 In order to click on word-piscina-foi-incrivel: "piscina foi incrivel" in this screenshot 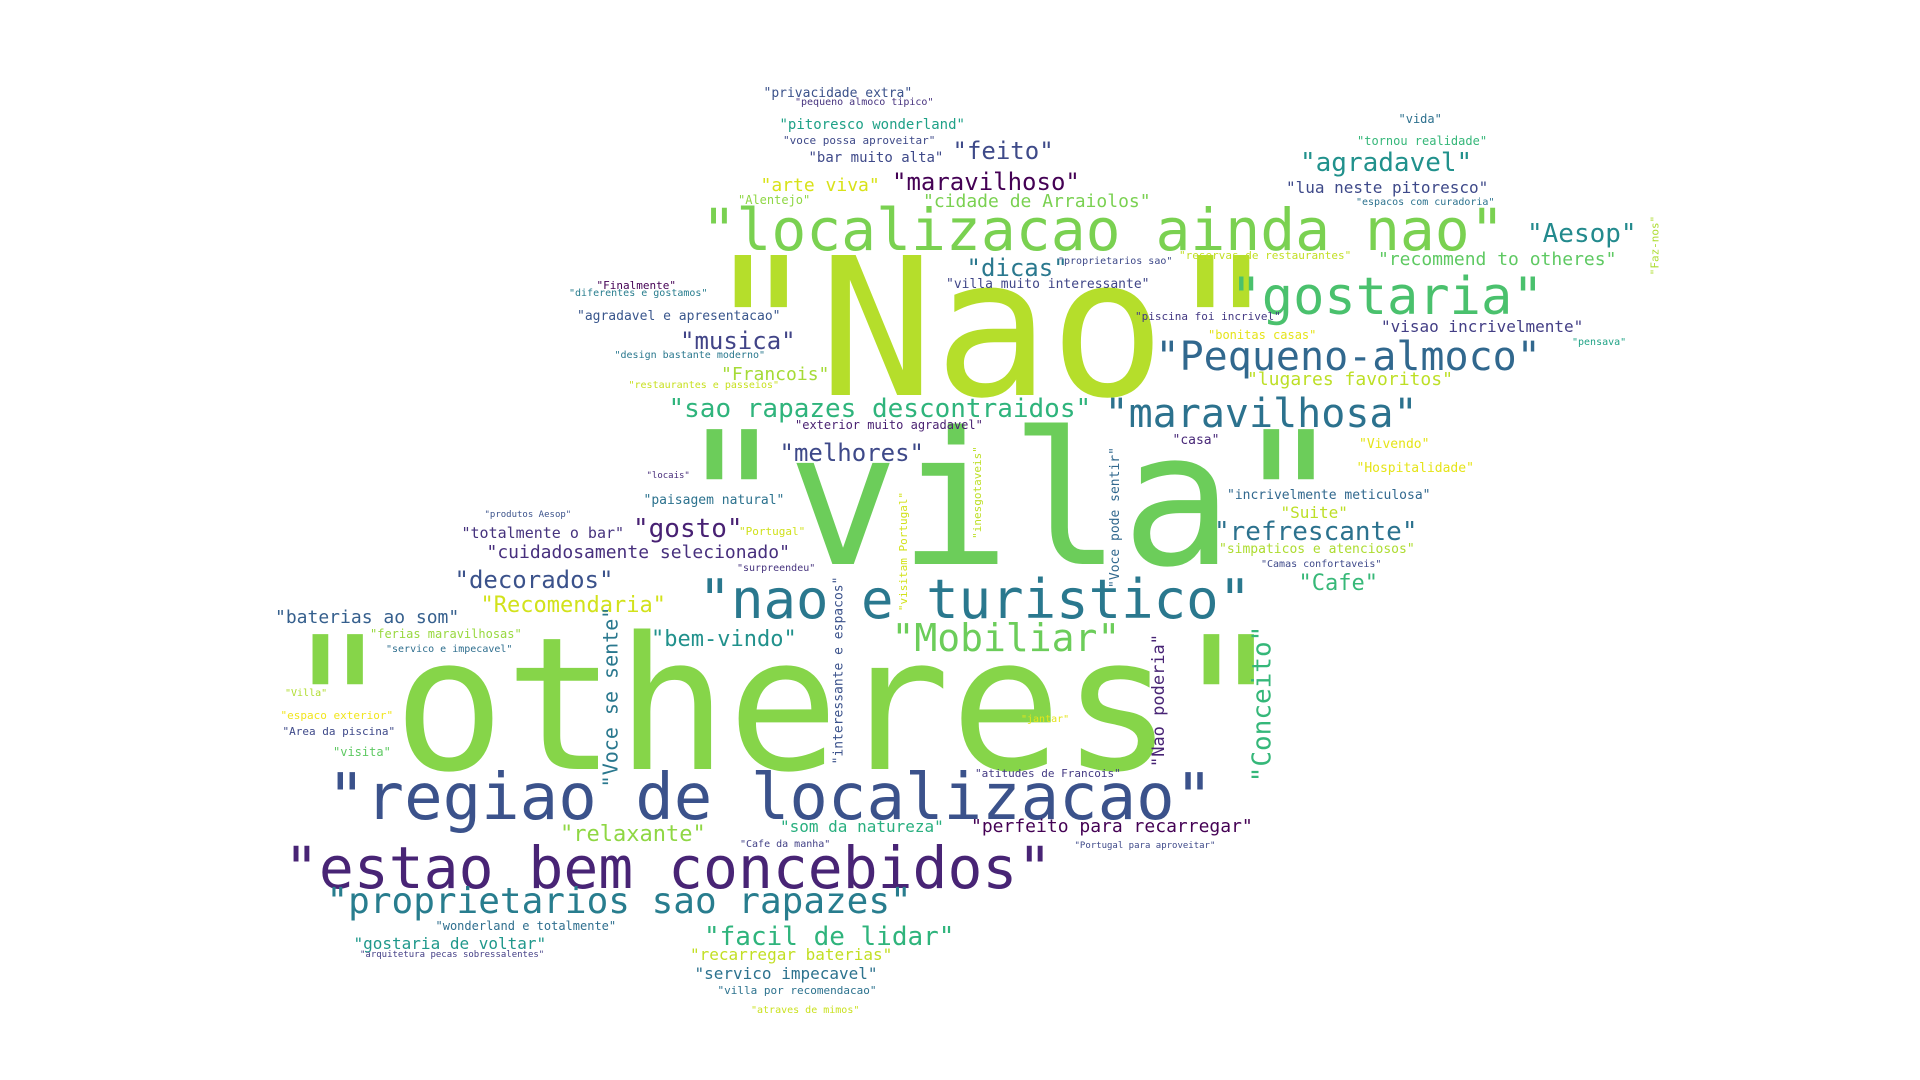, I will do `click(1208, 316)`.